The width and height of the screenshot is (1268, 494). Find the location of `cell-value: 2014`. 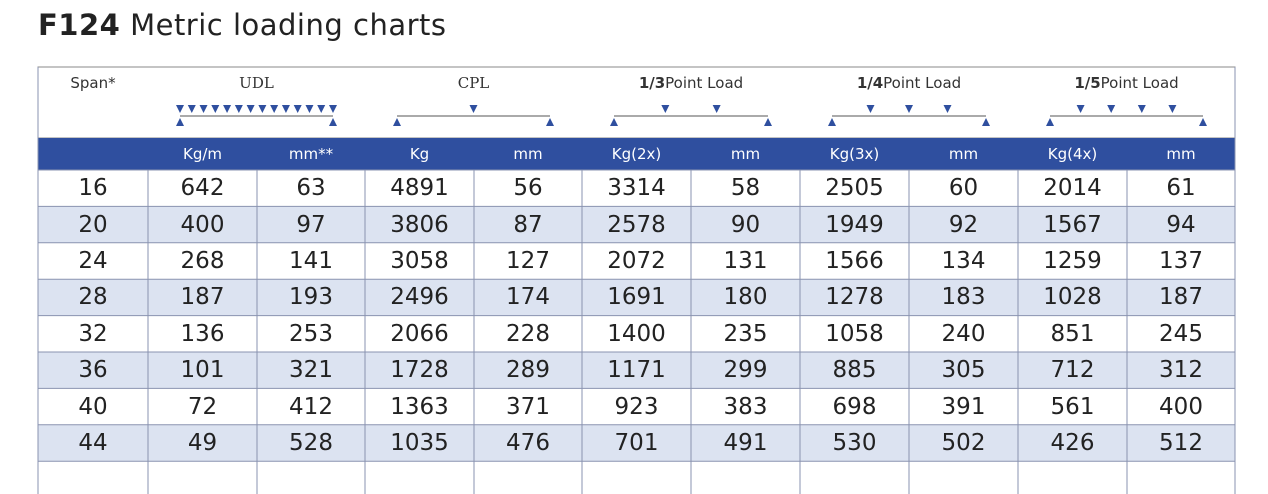

cell-value: 2014 is located at coordinates (1072, 188).